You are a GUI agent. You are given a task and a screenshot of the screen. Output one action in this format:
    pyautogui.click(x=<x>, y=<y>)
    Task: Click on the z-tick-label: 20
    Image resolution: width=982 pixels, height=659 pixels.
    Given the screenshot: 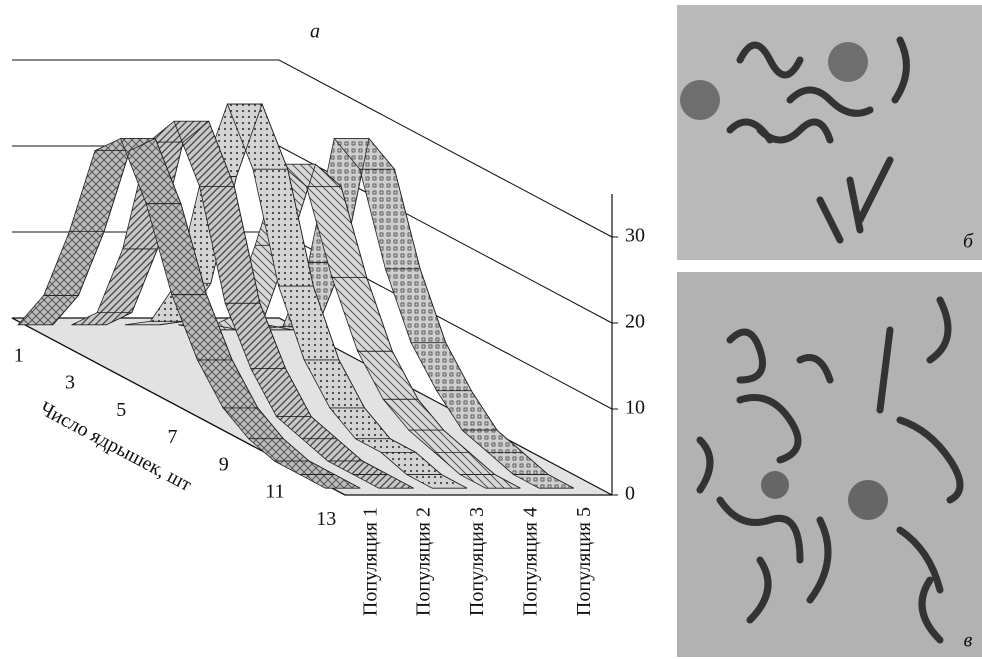 What is the action you would take?
    pyautogui.click(x=635, y=322)
    